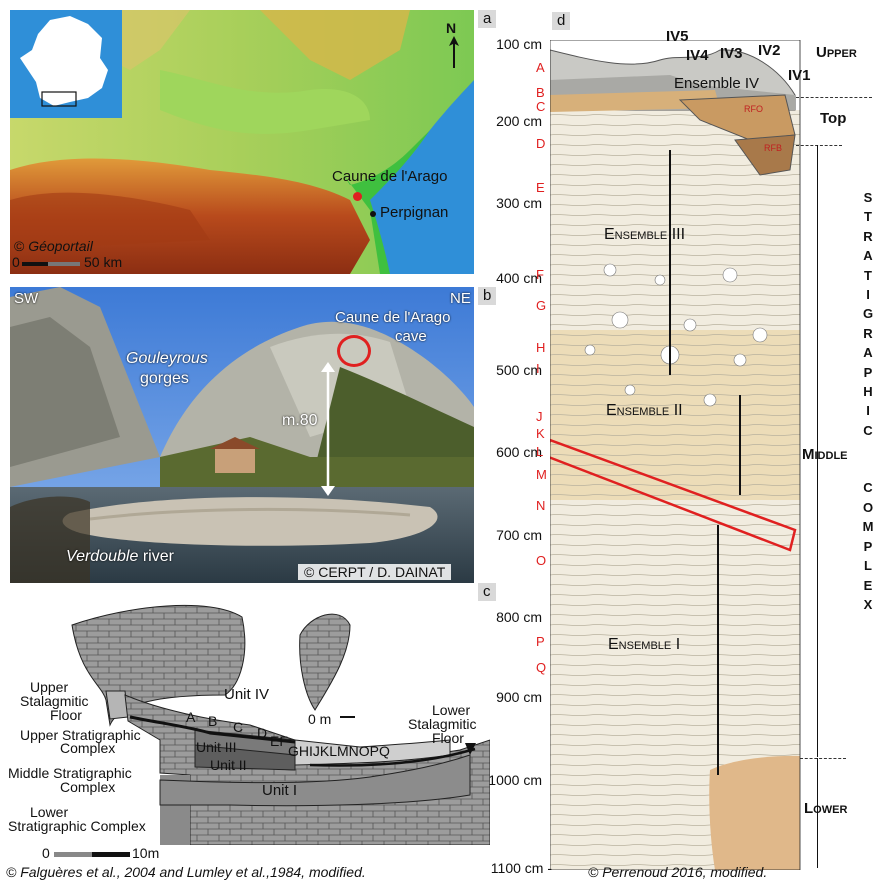  Describe the element at coordinates (158, 556) in the screenshot. I see `river-word: river` at that location.